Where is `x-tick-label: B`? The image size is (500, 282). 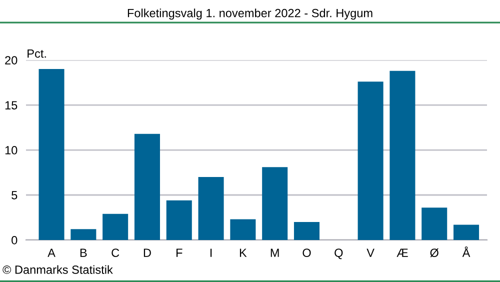
x-tick-label: B is located at coordinates (83, 252).